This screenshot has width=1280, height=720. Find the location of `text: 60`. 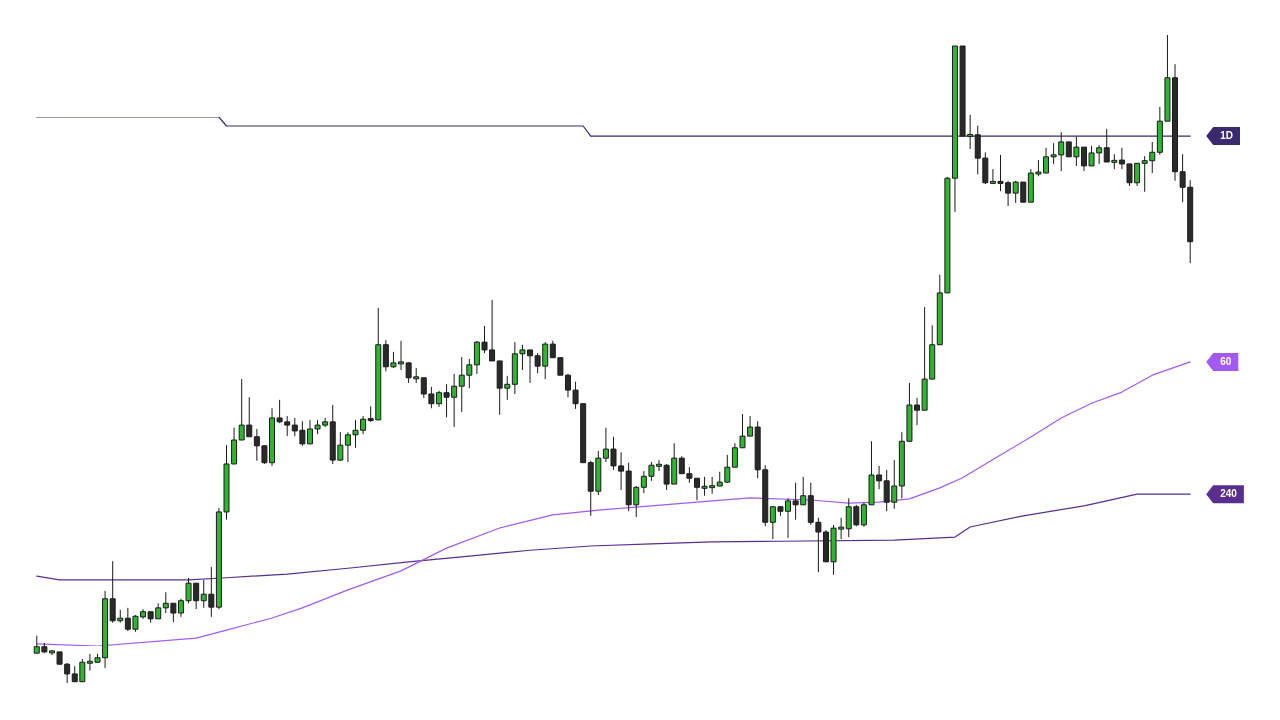

text: 60 is located at coordinates (1226, 362).